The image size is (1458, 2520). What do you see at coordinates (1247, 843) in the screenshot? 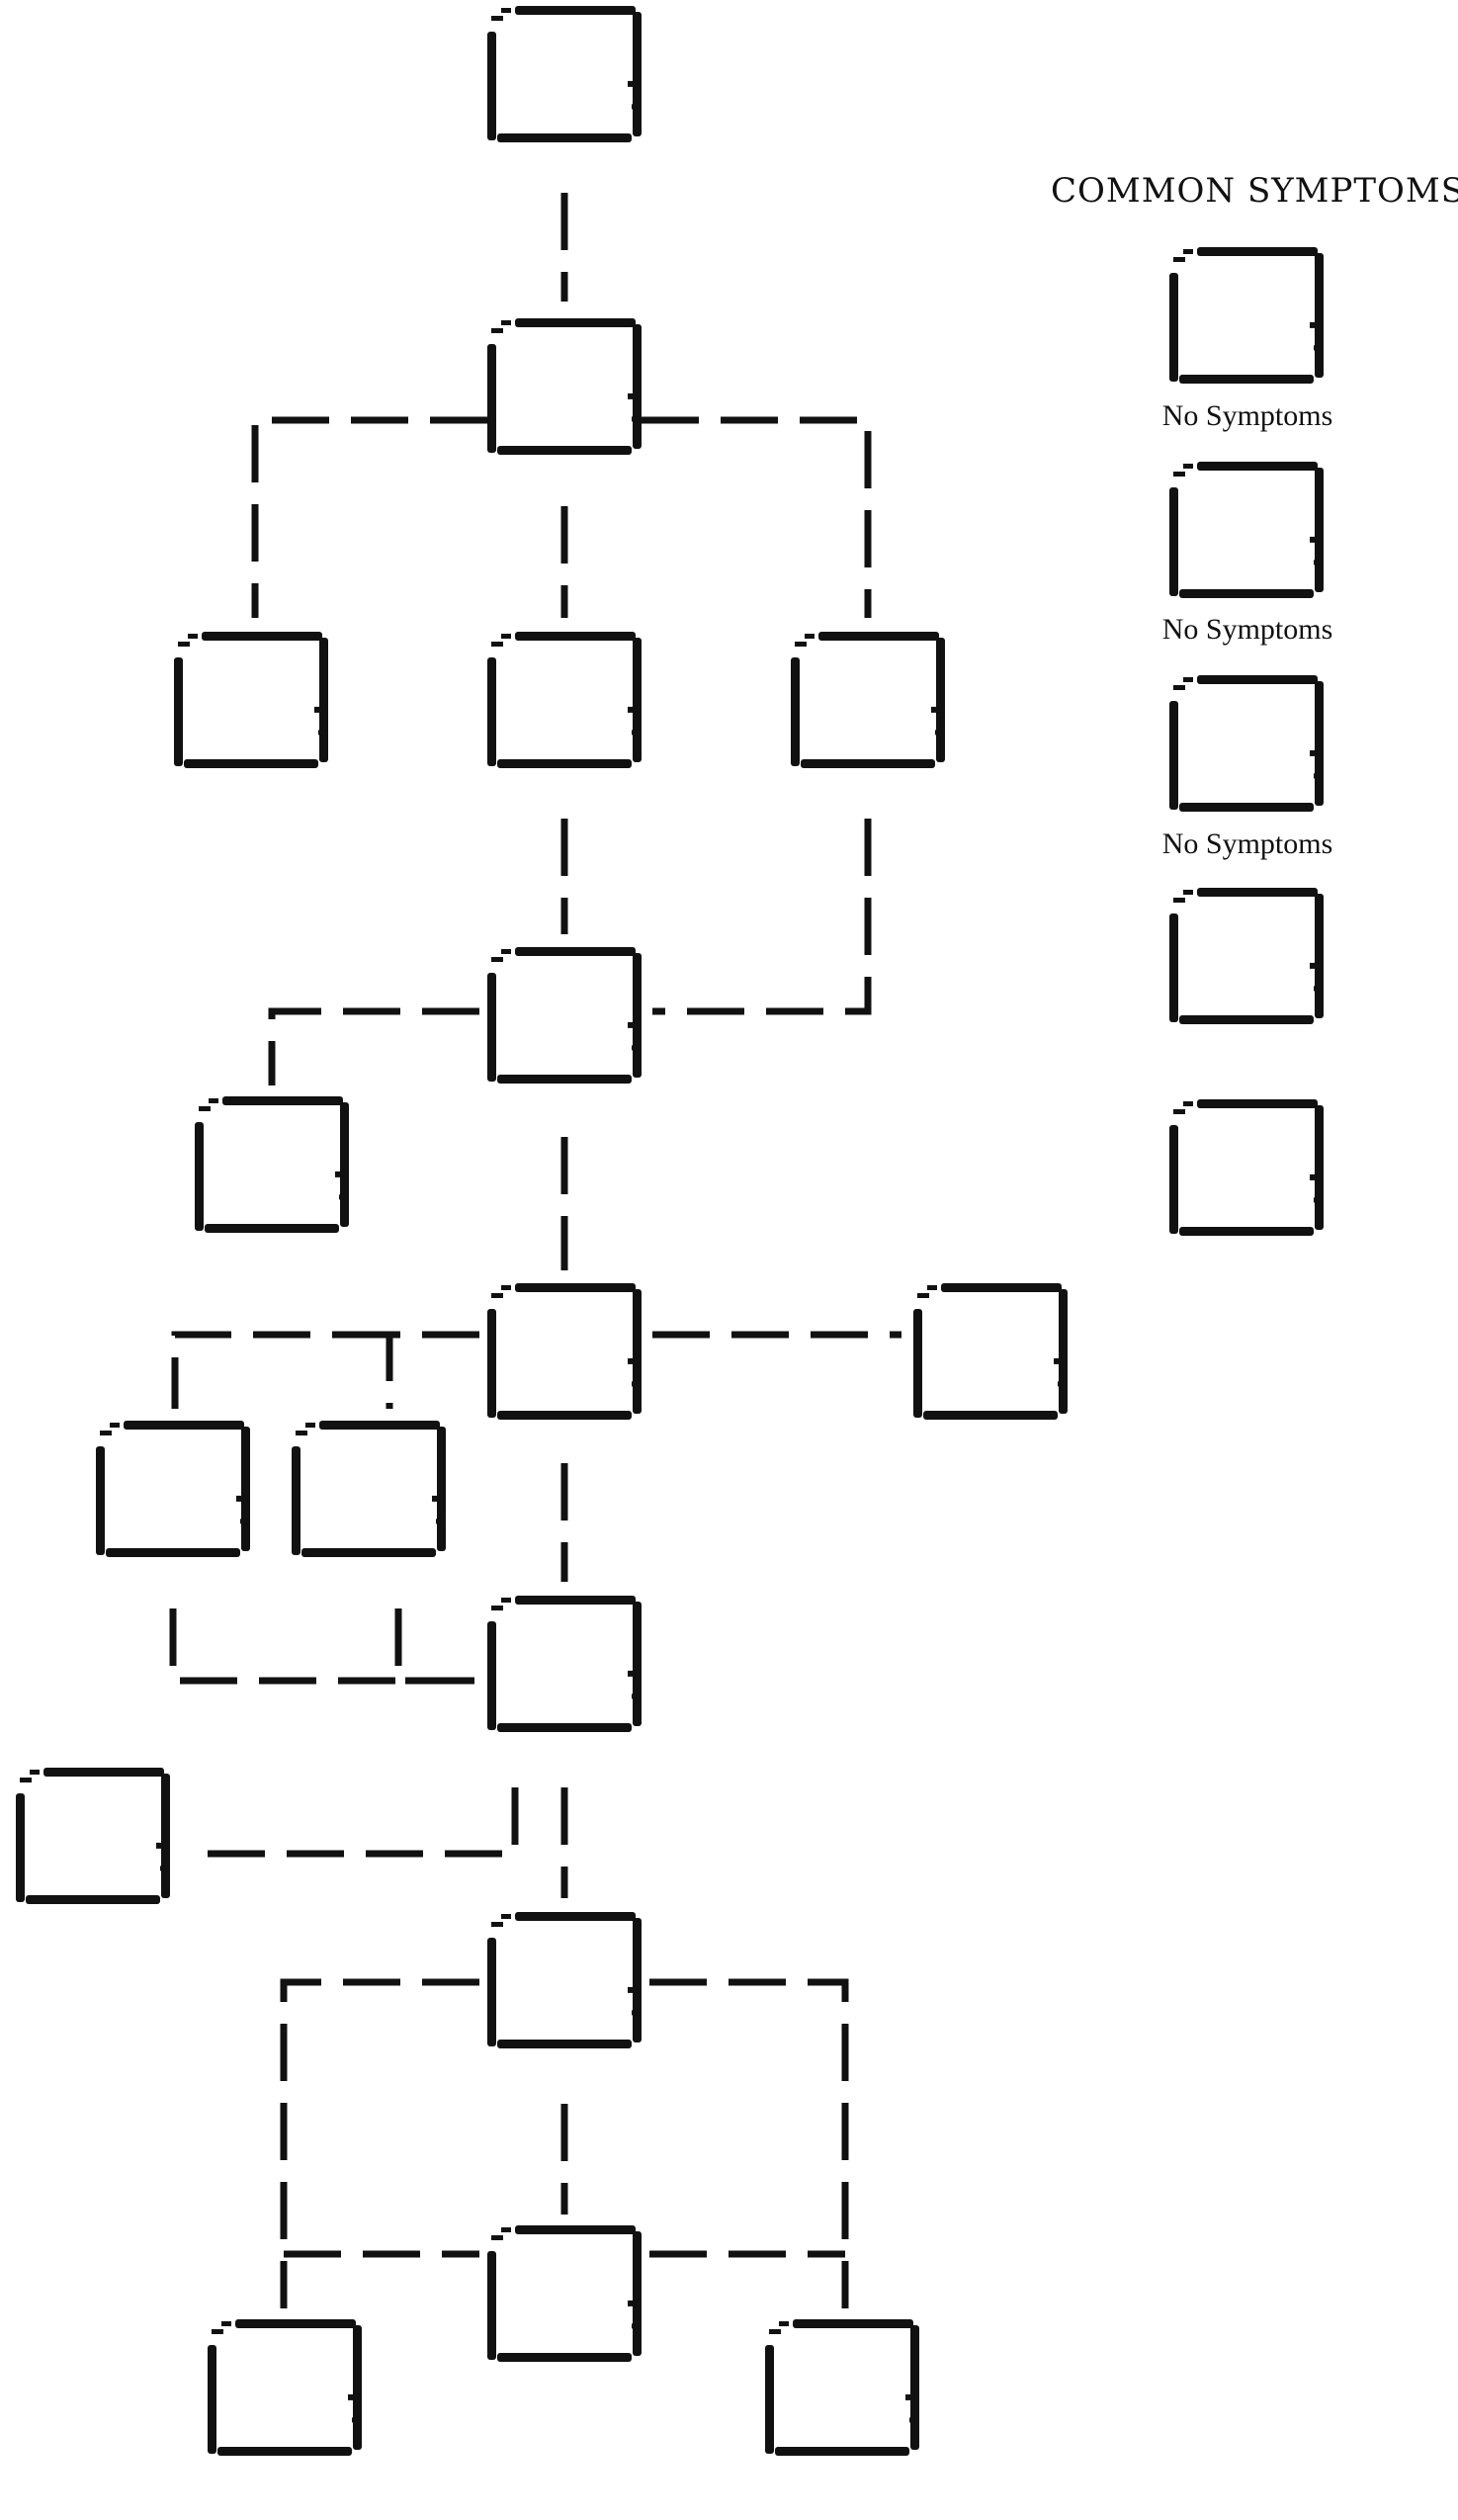
I see `legend-caption-3: No Symptoms` at bounding box center [1247, 843].